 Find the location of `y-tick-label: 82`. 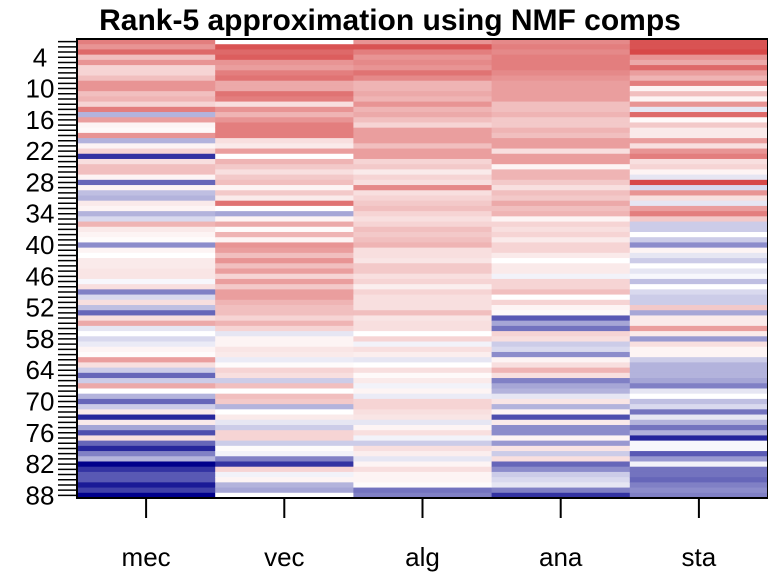

y-tick-label: 82 is located at coordinates (40, 464).